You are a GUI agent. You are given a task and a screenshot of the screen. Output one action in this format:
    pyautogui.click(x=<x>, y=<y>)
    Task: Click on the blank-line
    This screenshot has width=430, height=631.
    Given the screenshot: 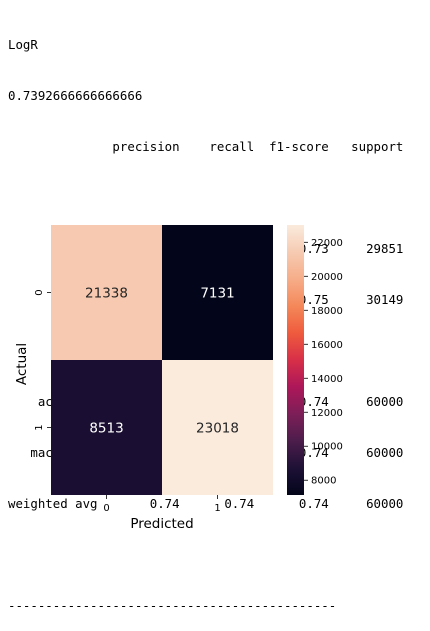 What is the action you would take?
    pyautogui.click(x=218, y=554)
    